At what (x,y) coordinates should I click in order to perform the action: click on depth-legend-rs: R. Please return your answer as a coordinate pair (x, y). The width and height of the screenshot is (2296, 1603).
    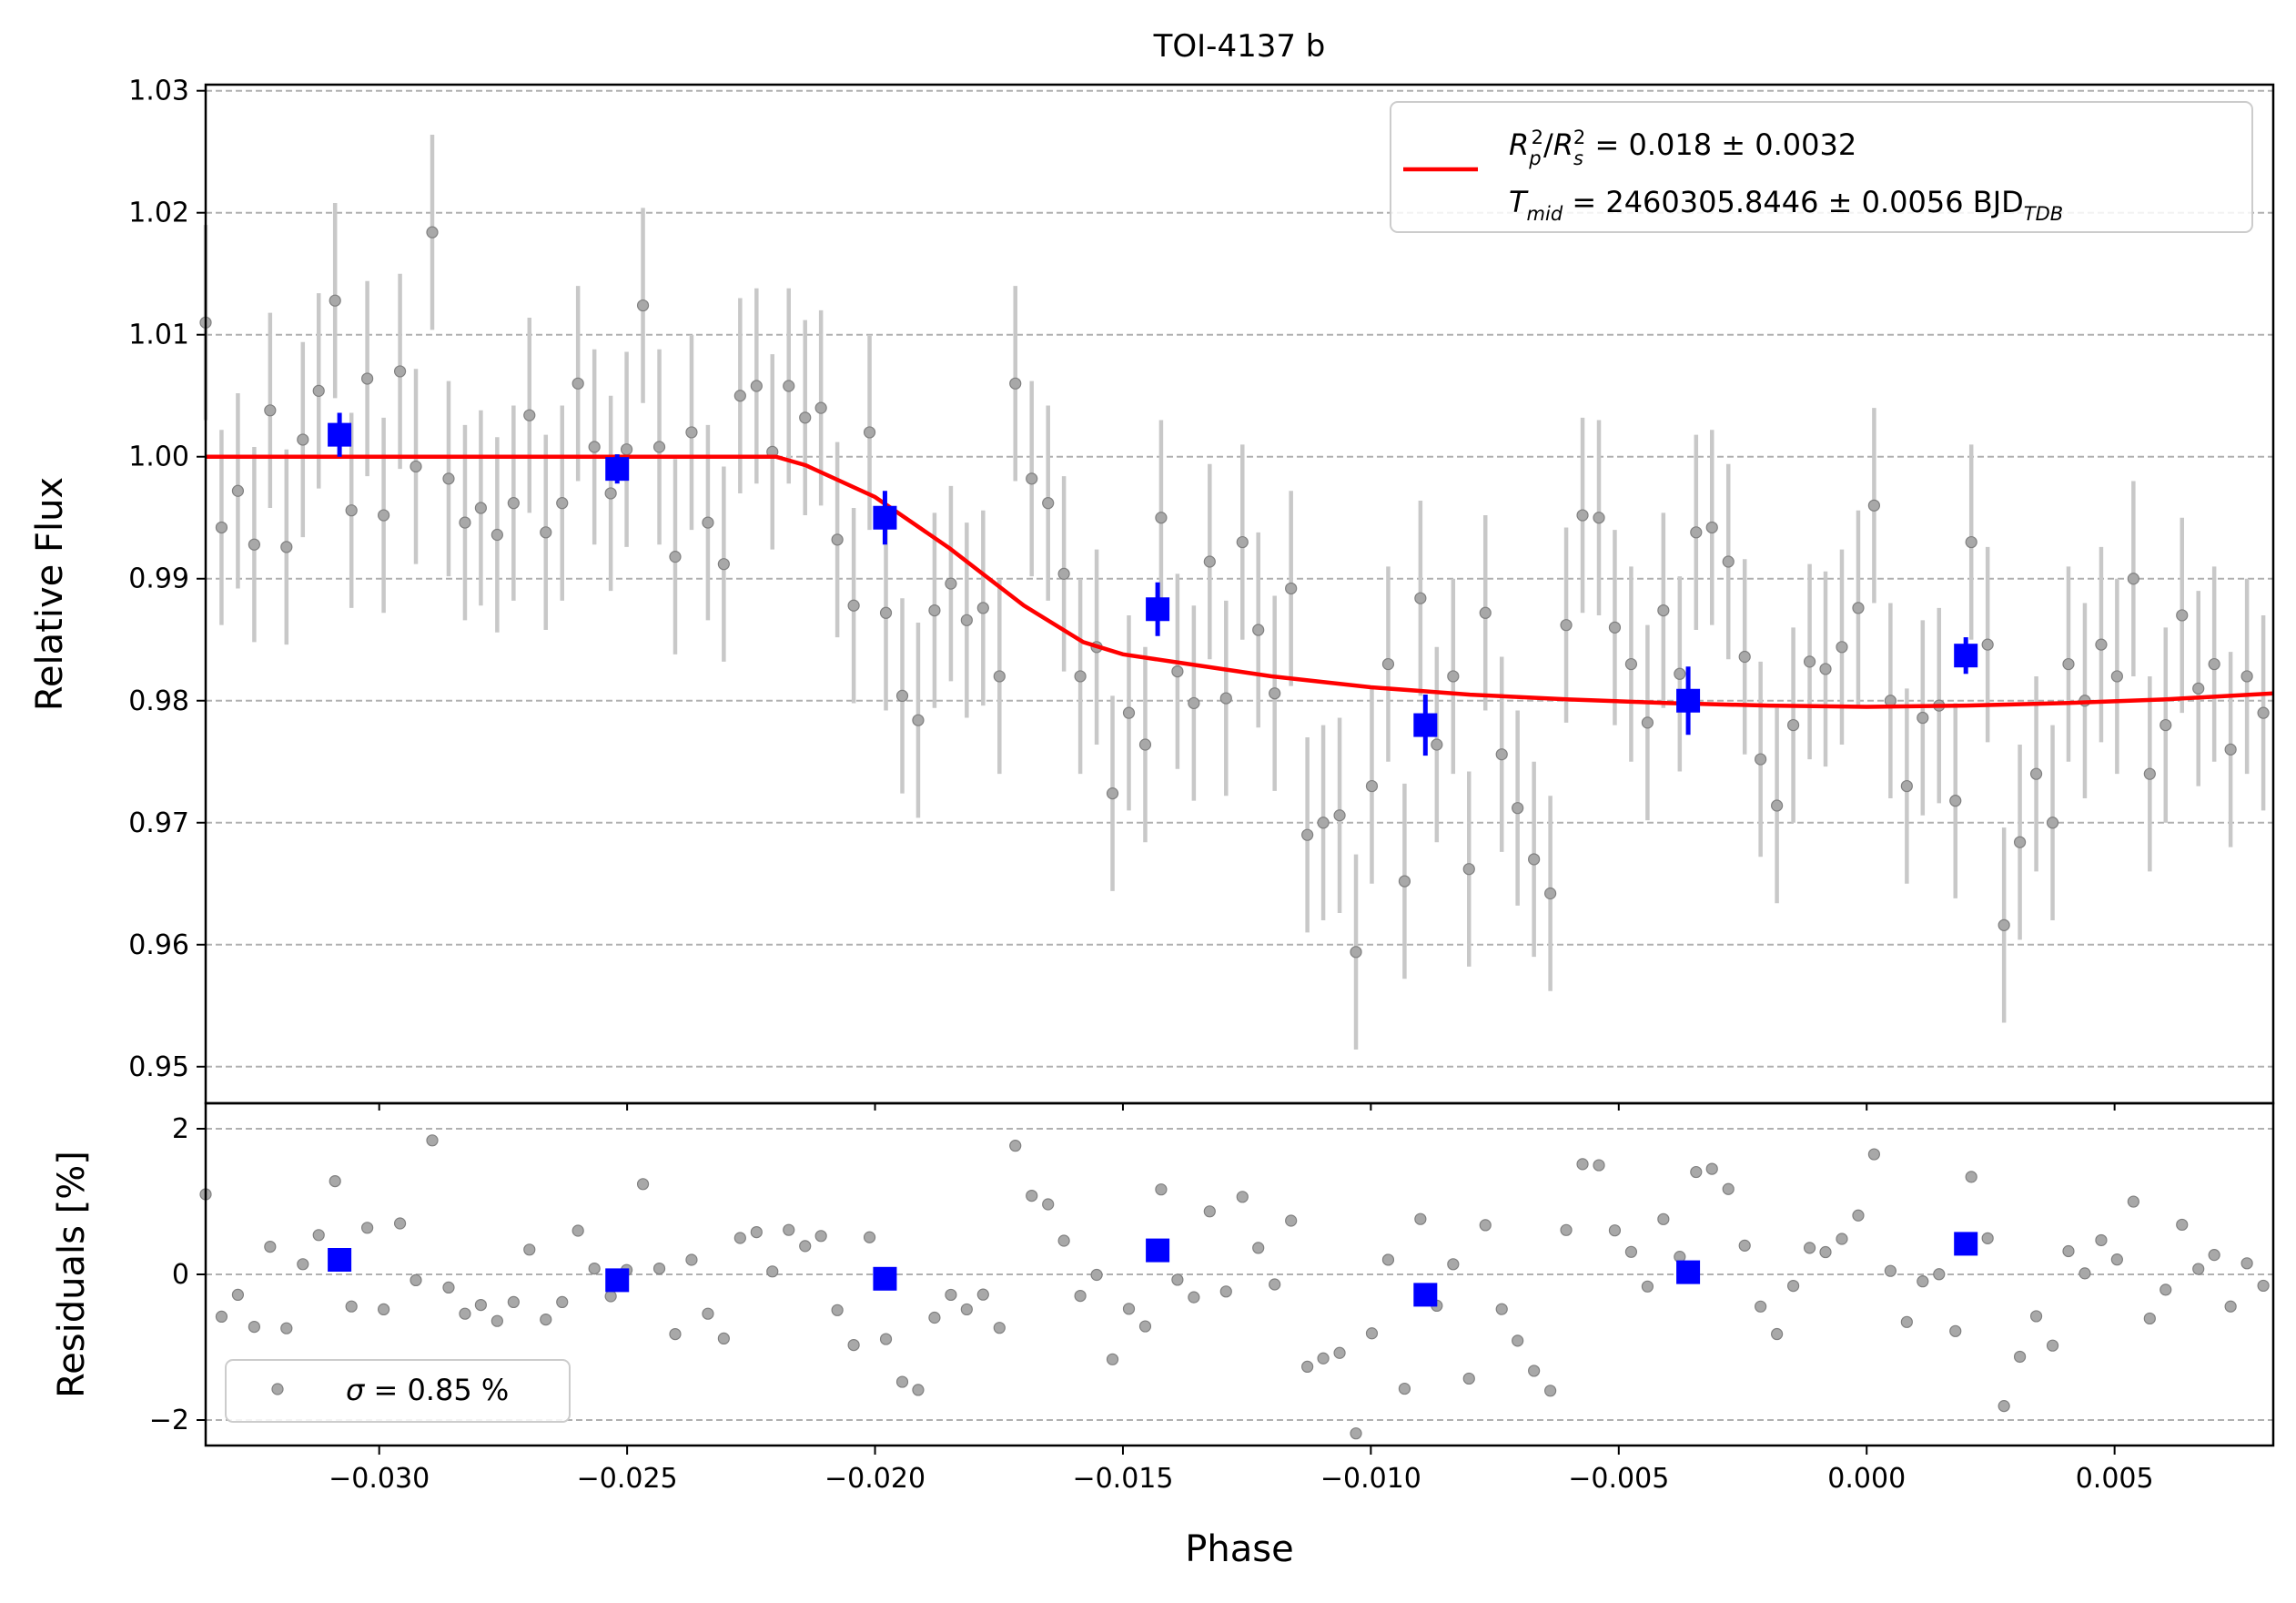
    Looking at the image, I should click on (1563, 144).